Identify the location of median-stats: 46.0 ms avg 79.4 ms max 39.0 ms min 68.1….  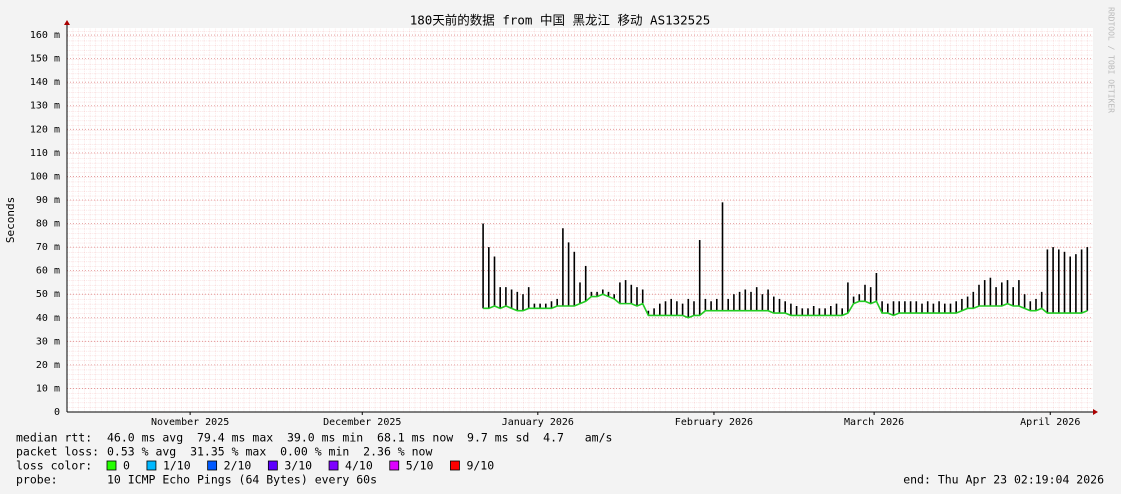
(359, 438).